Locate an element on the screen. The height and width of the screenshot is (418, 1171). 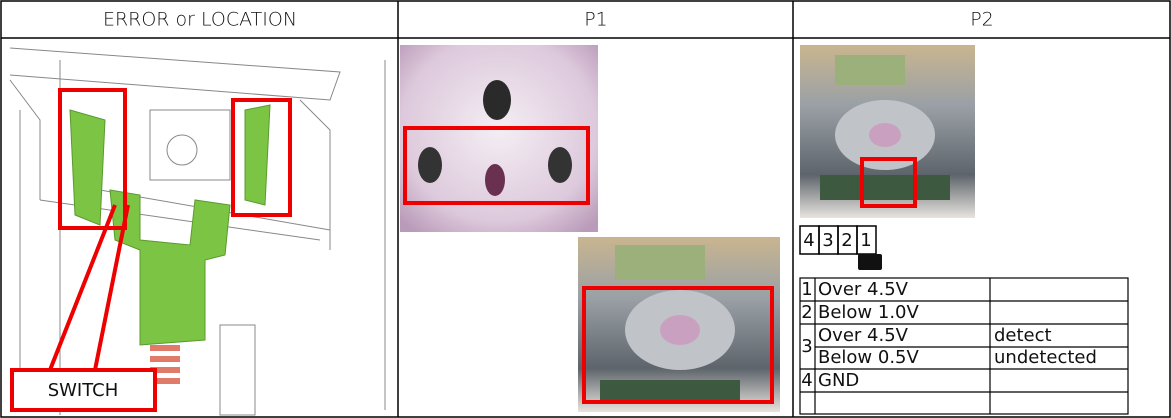
voltage-cell: Below 0.5V is located at coordinates (869, 357).